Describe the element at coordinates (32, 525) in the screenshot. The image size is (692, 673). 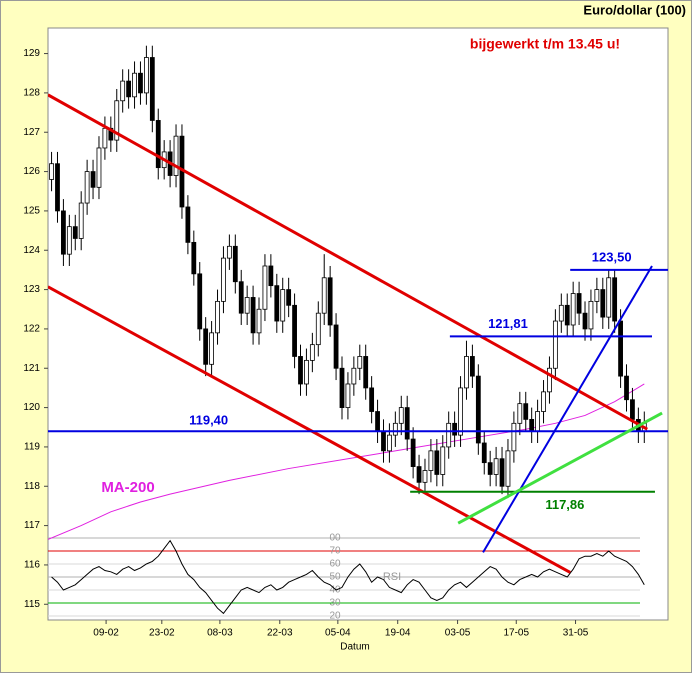
I see `y-tick-label: 117` at that location.